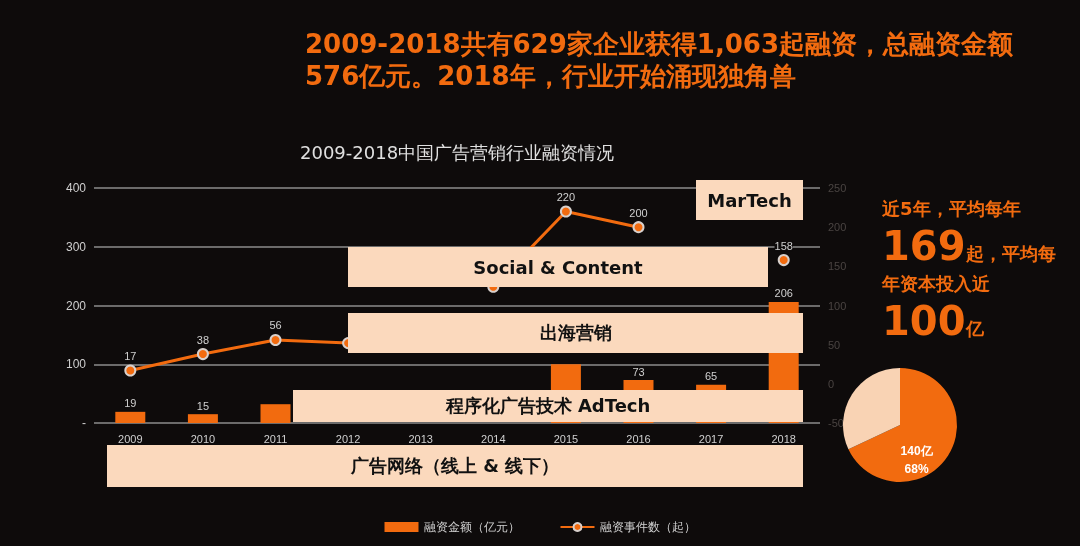 Image resolution: width=1080 pixels, height=546 pixels. Describe the element at coordinates (647, 527) in the screenshot. I see `legend-label: 融资事件数（起）` at that location.